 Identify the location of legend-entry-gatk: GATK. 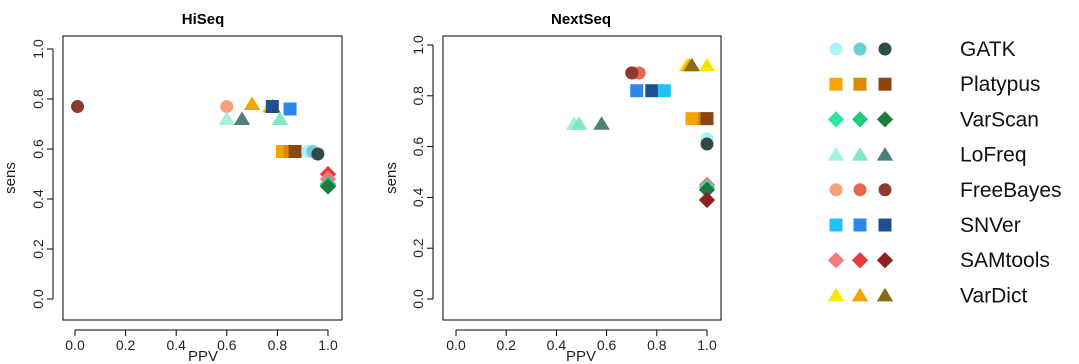
(922, 49).